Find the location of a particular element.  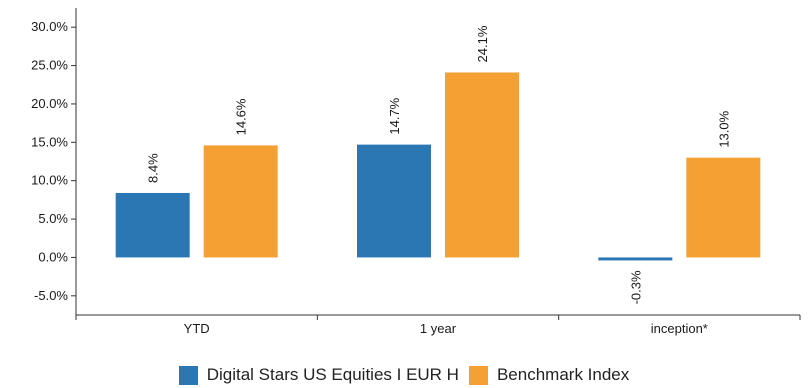

y-tick-label: 25.0% is located at coordinates (49, 65).